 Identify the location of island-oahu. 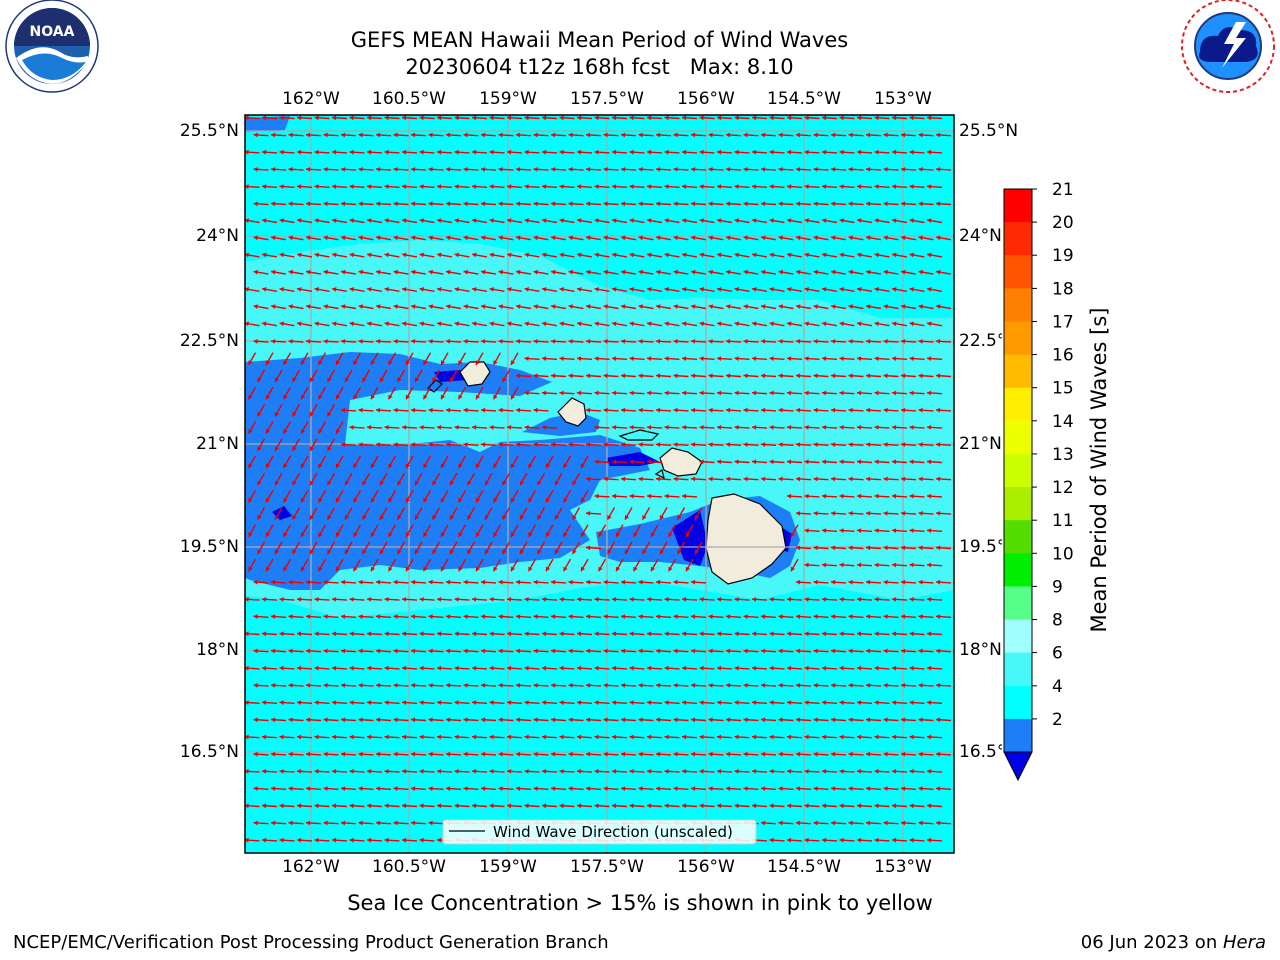
(572, 412).